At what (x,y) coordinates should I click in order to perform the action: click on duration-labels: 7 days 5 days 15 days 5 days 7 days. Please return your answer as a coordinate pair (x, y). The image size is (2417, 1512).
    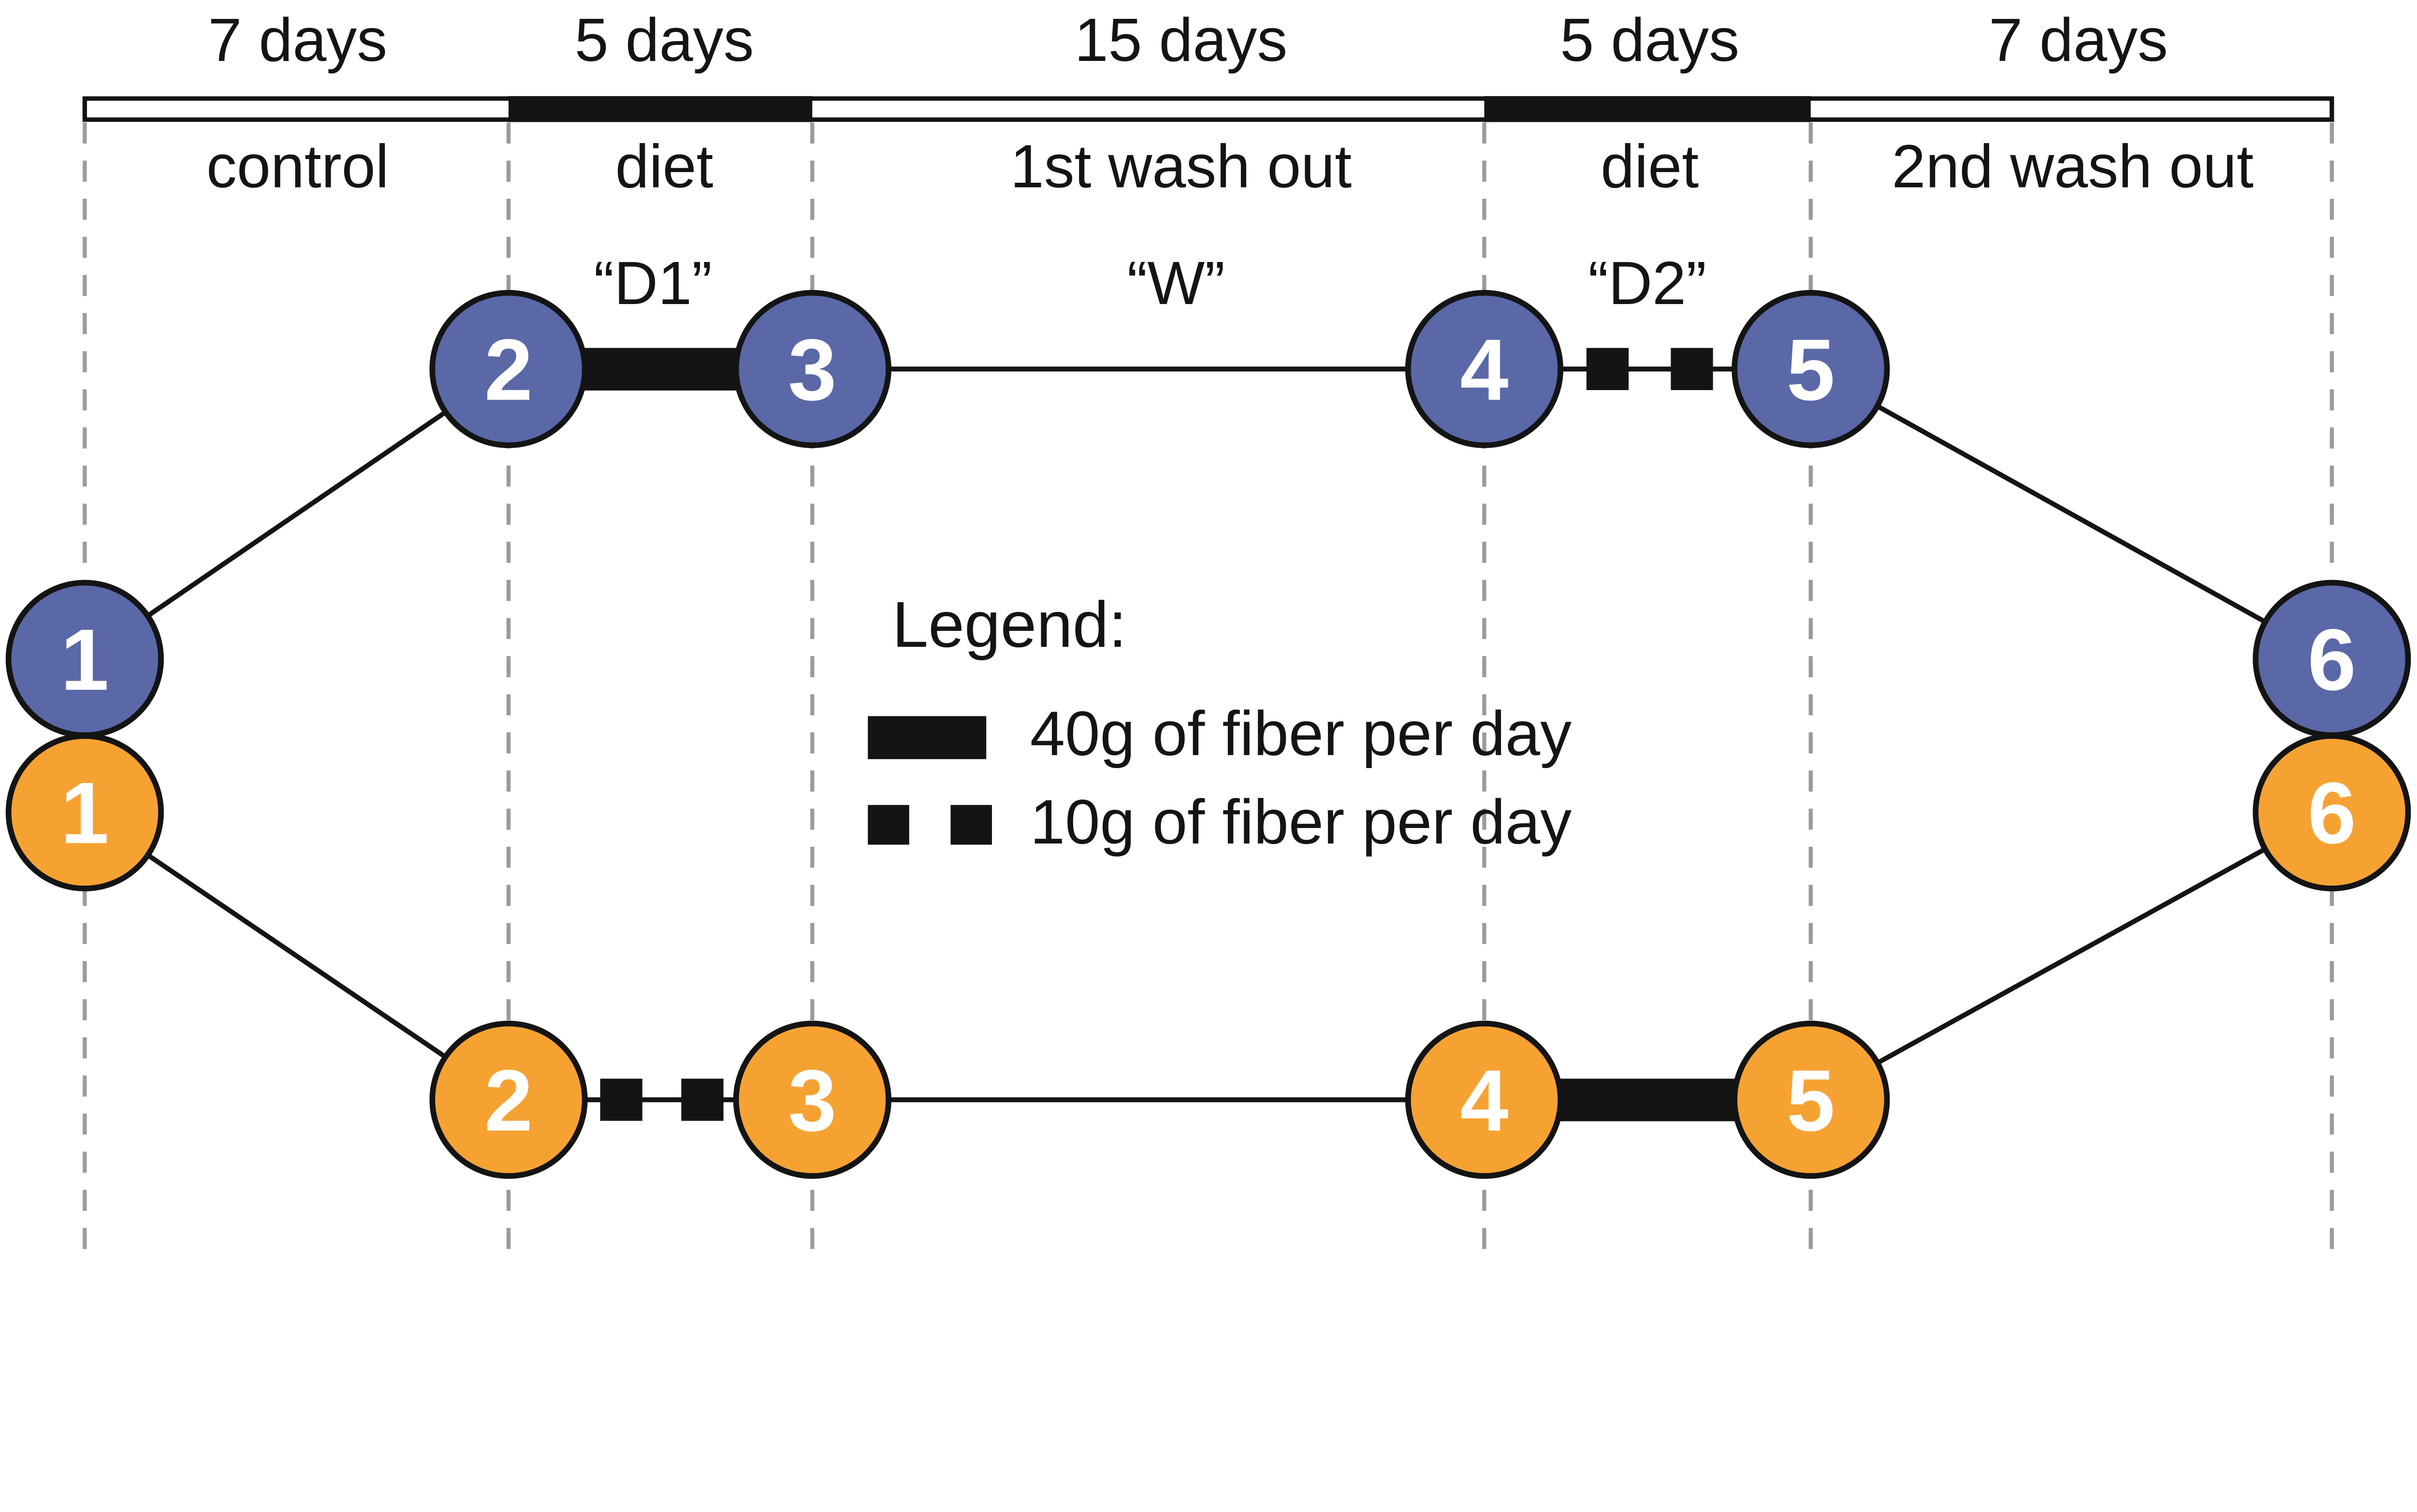
    Looking at the image, I should click on (1188, 40).